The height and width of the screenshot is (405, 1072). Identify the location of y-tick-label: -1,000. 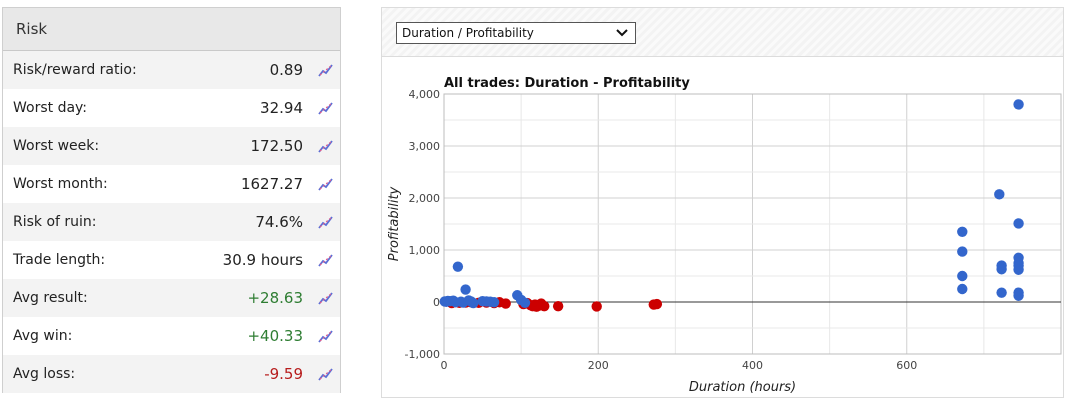
(422, 354).